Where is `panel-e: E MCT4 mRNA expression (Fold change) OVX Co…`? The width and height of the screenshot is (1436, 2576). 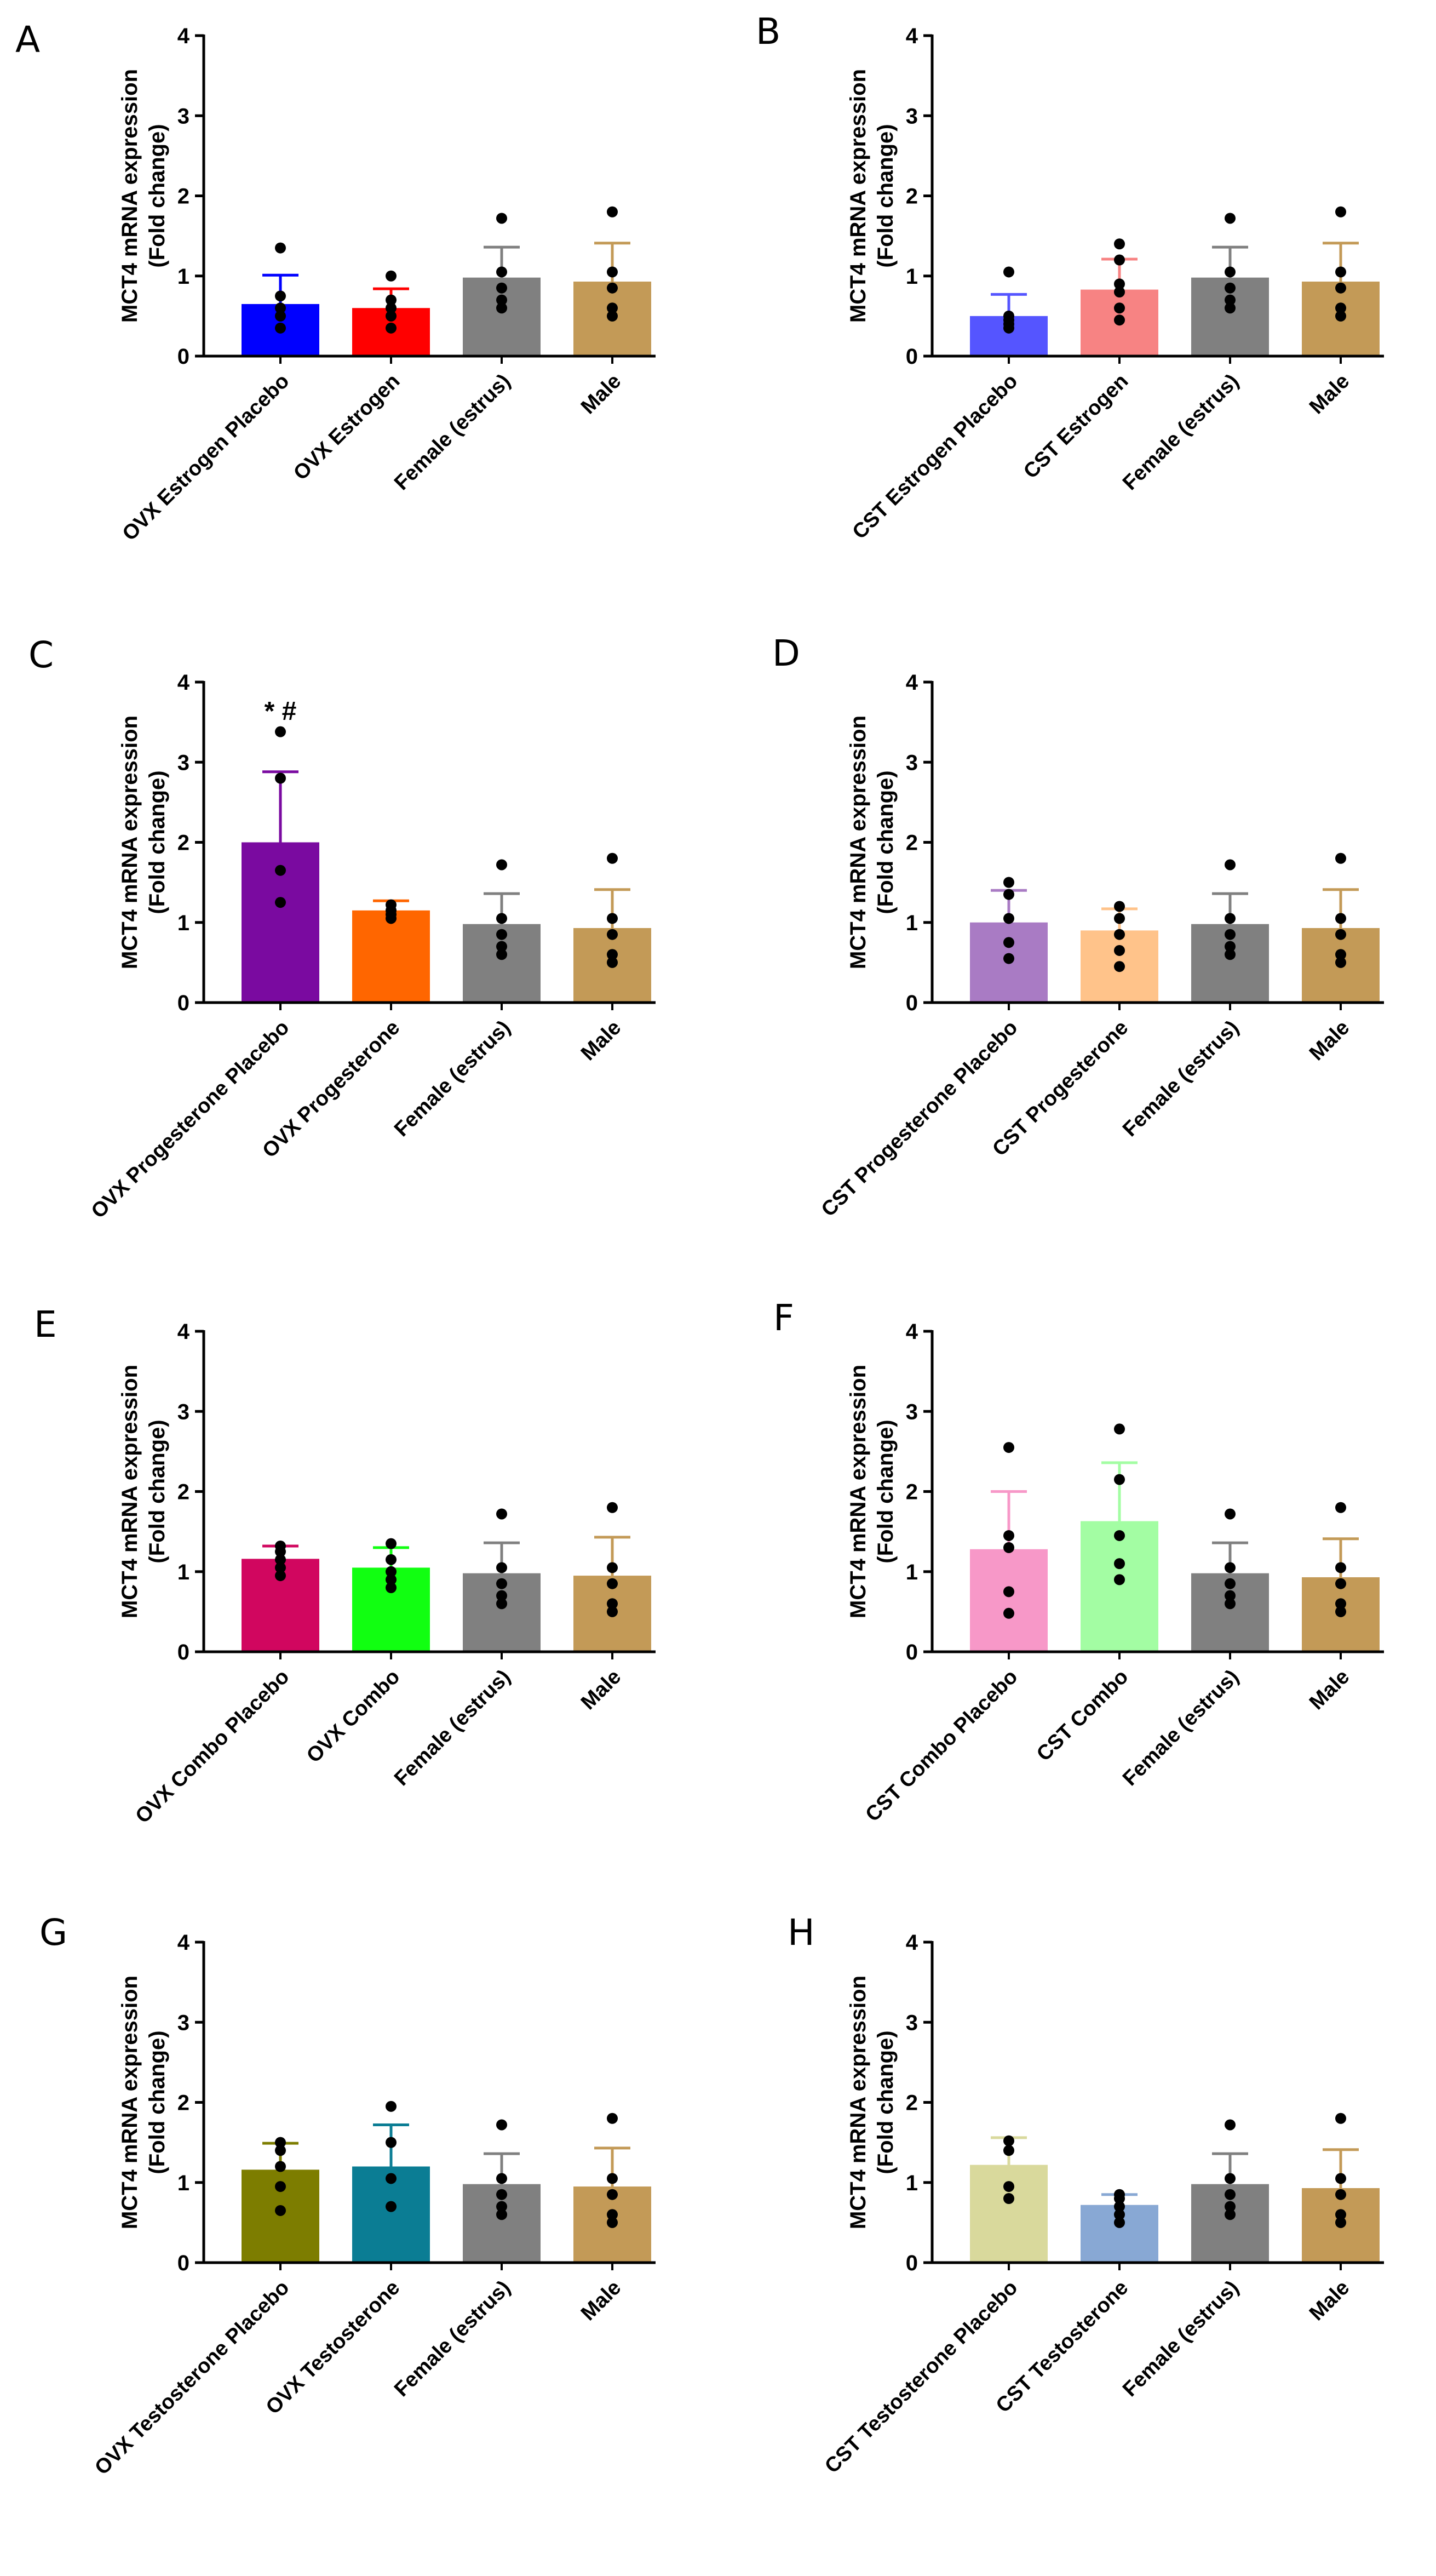
panel-e: E MCT4 mRNA expression (Fold change) OVX Co… is located at coordinates (345, 1565).